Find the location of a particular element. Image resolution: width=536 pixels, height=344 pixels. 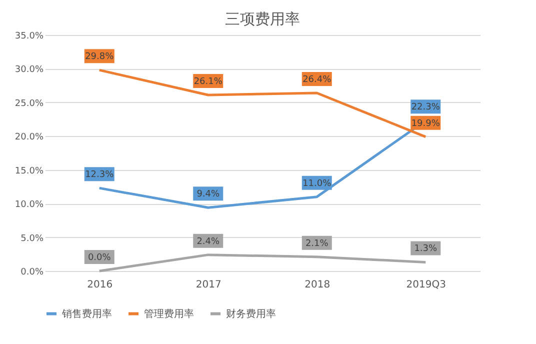

y-tick-label: 25.0% is located at coordinates (29, 103).